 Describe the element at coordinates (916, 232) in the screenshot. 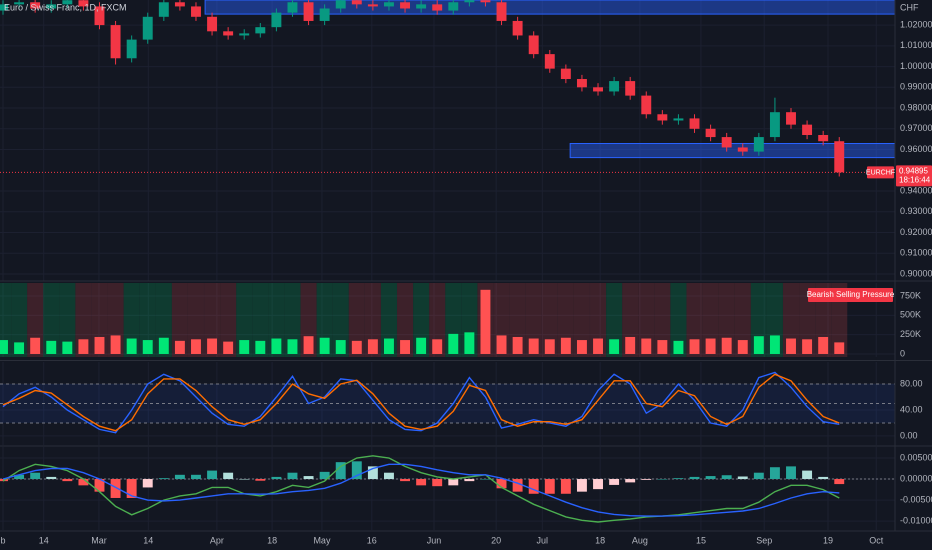

I see `y-tick-label: 0.92000` at that location.